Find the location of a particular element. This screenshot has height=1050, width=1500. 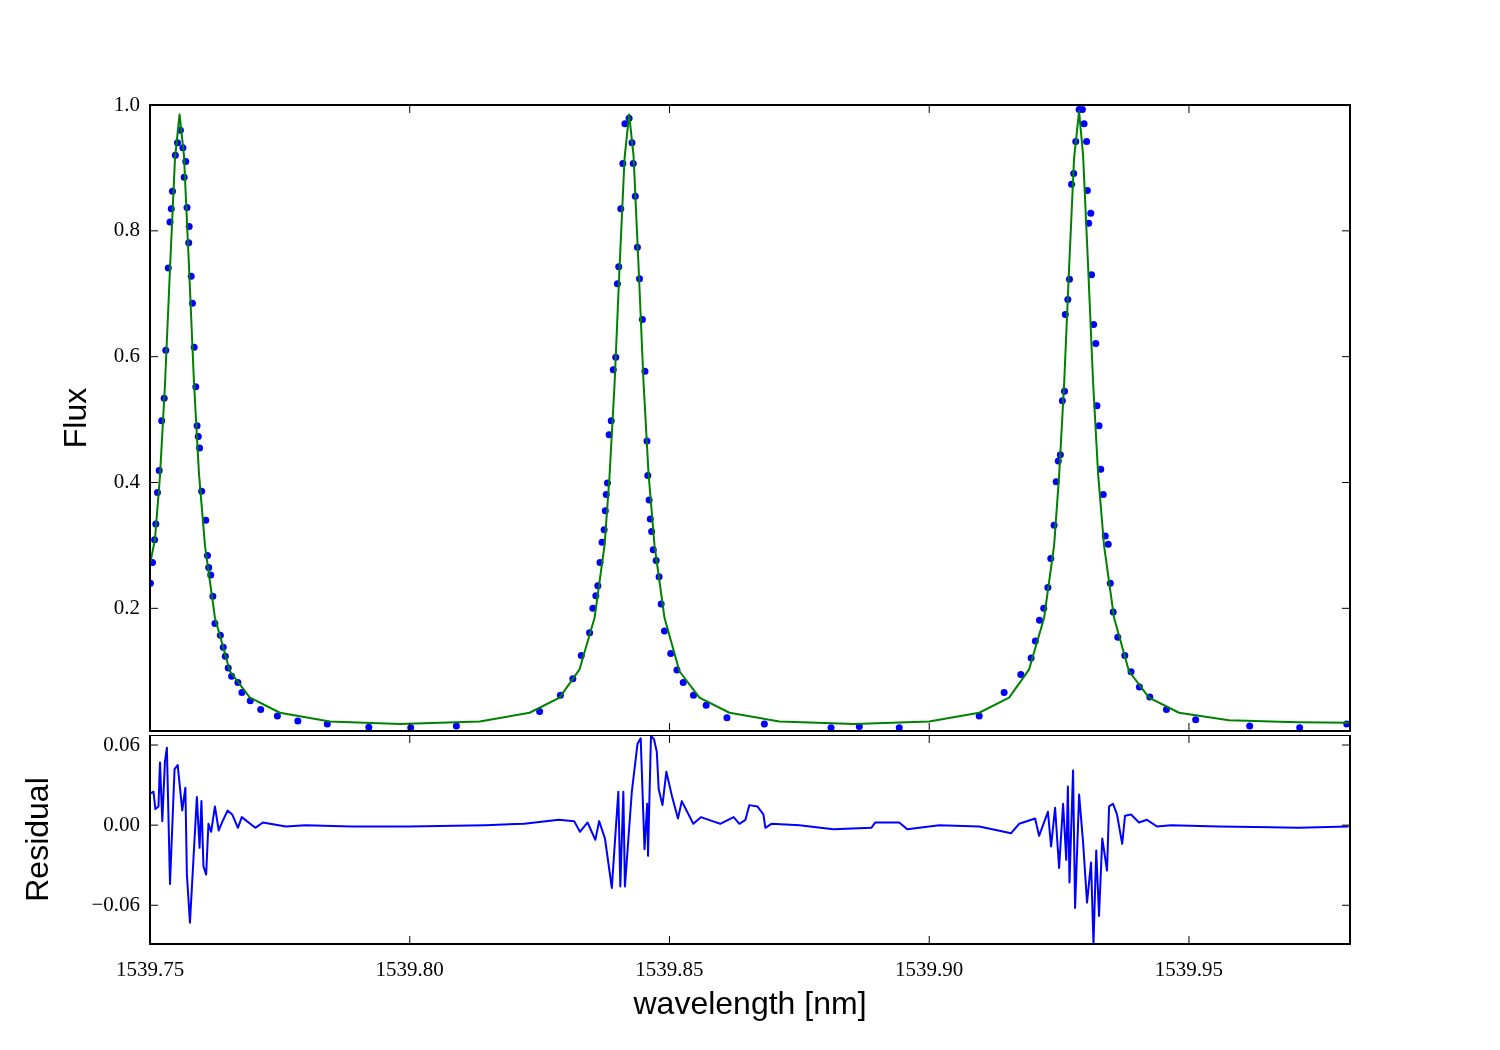

y-tick-label: 0.4 is located at coordinates (127, 481).